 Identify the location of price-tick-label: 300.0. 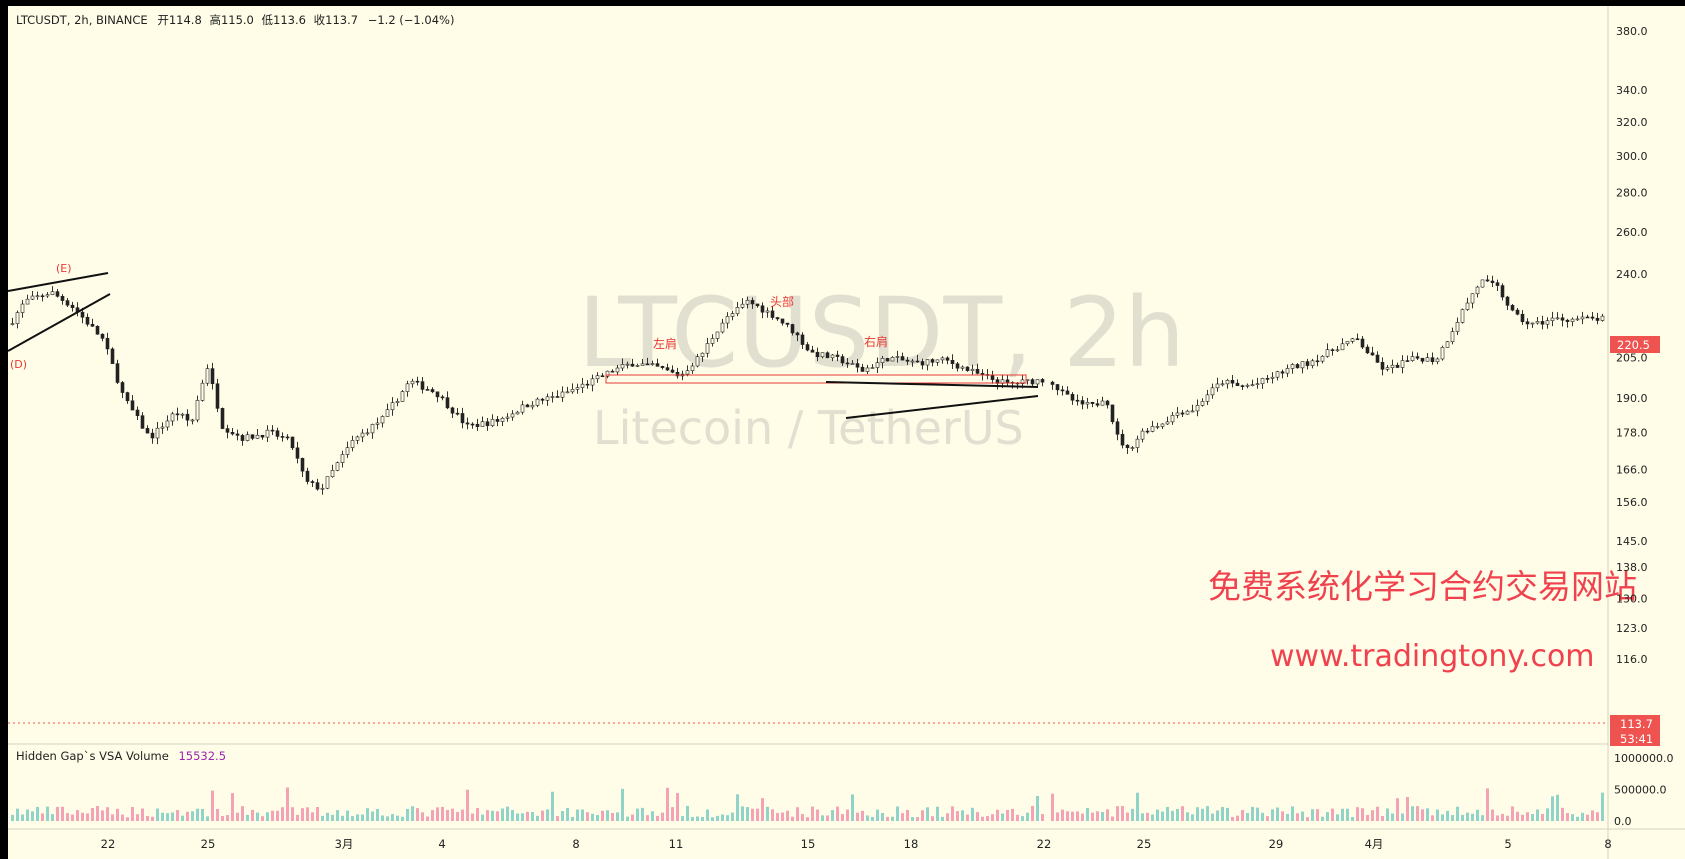
(1632, 156).